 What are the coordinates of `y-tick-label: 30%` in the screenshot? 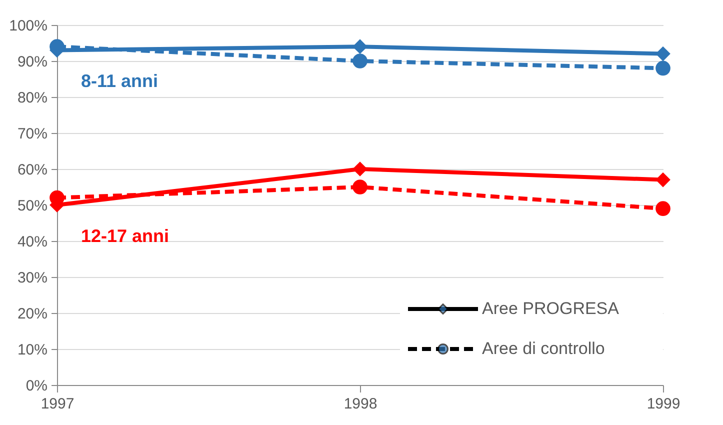 It's located at (32, 278).